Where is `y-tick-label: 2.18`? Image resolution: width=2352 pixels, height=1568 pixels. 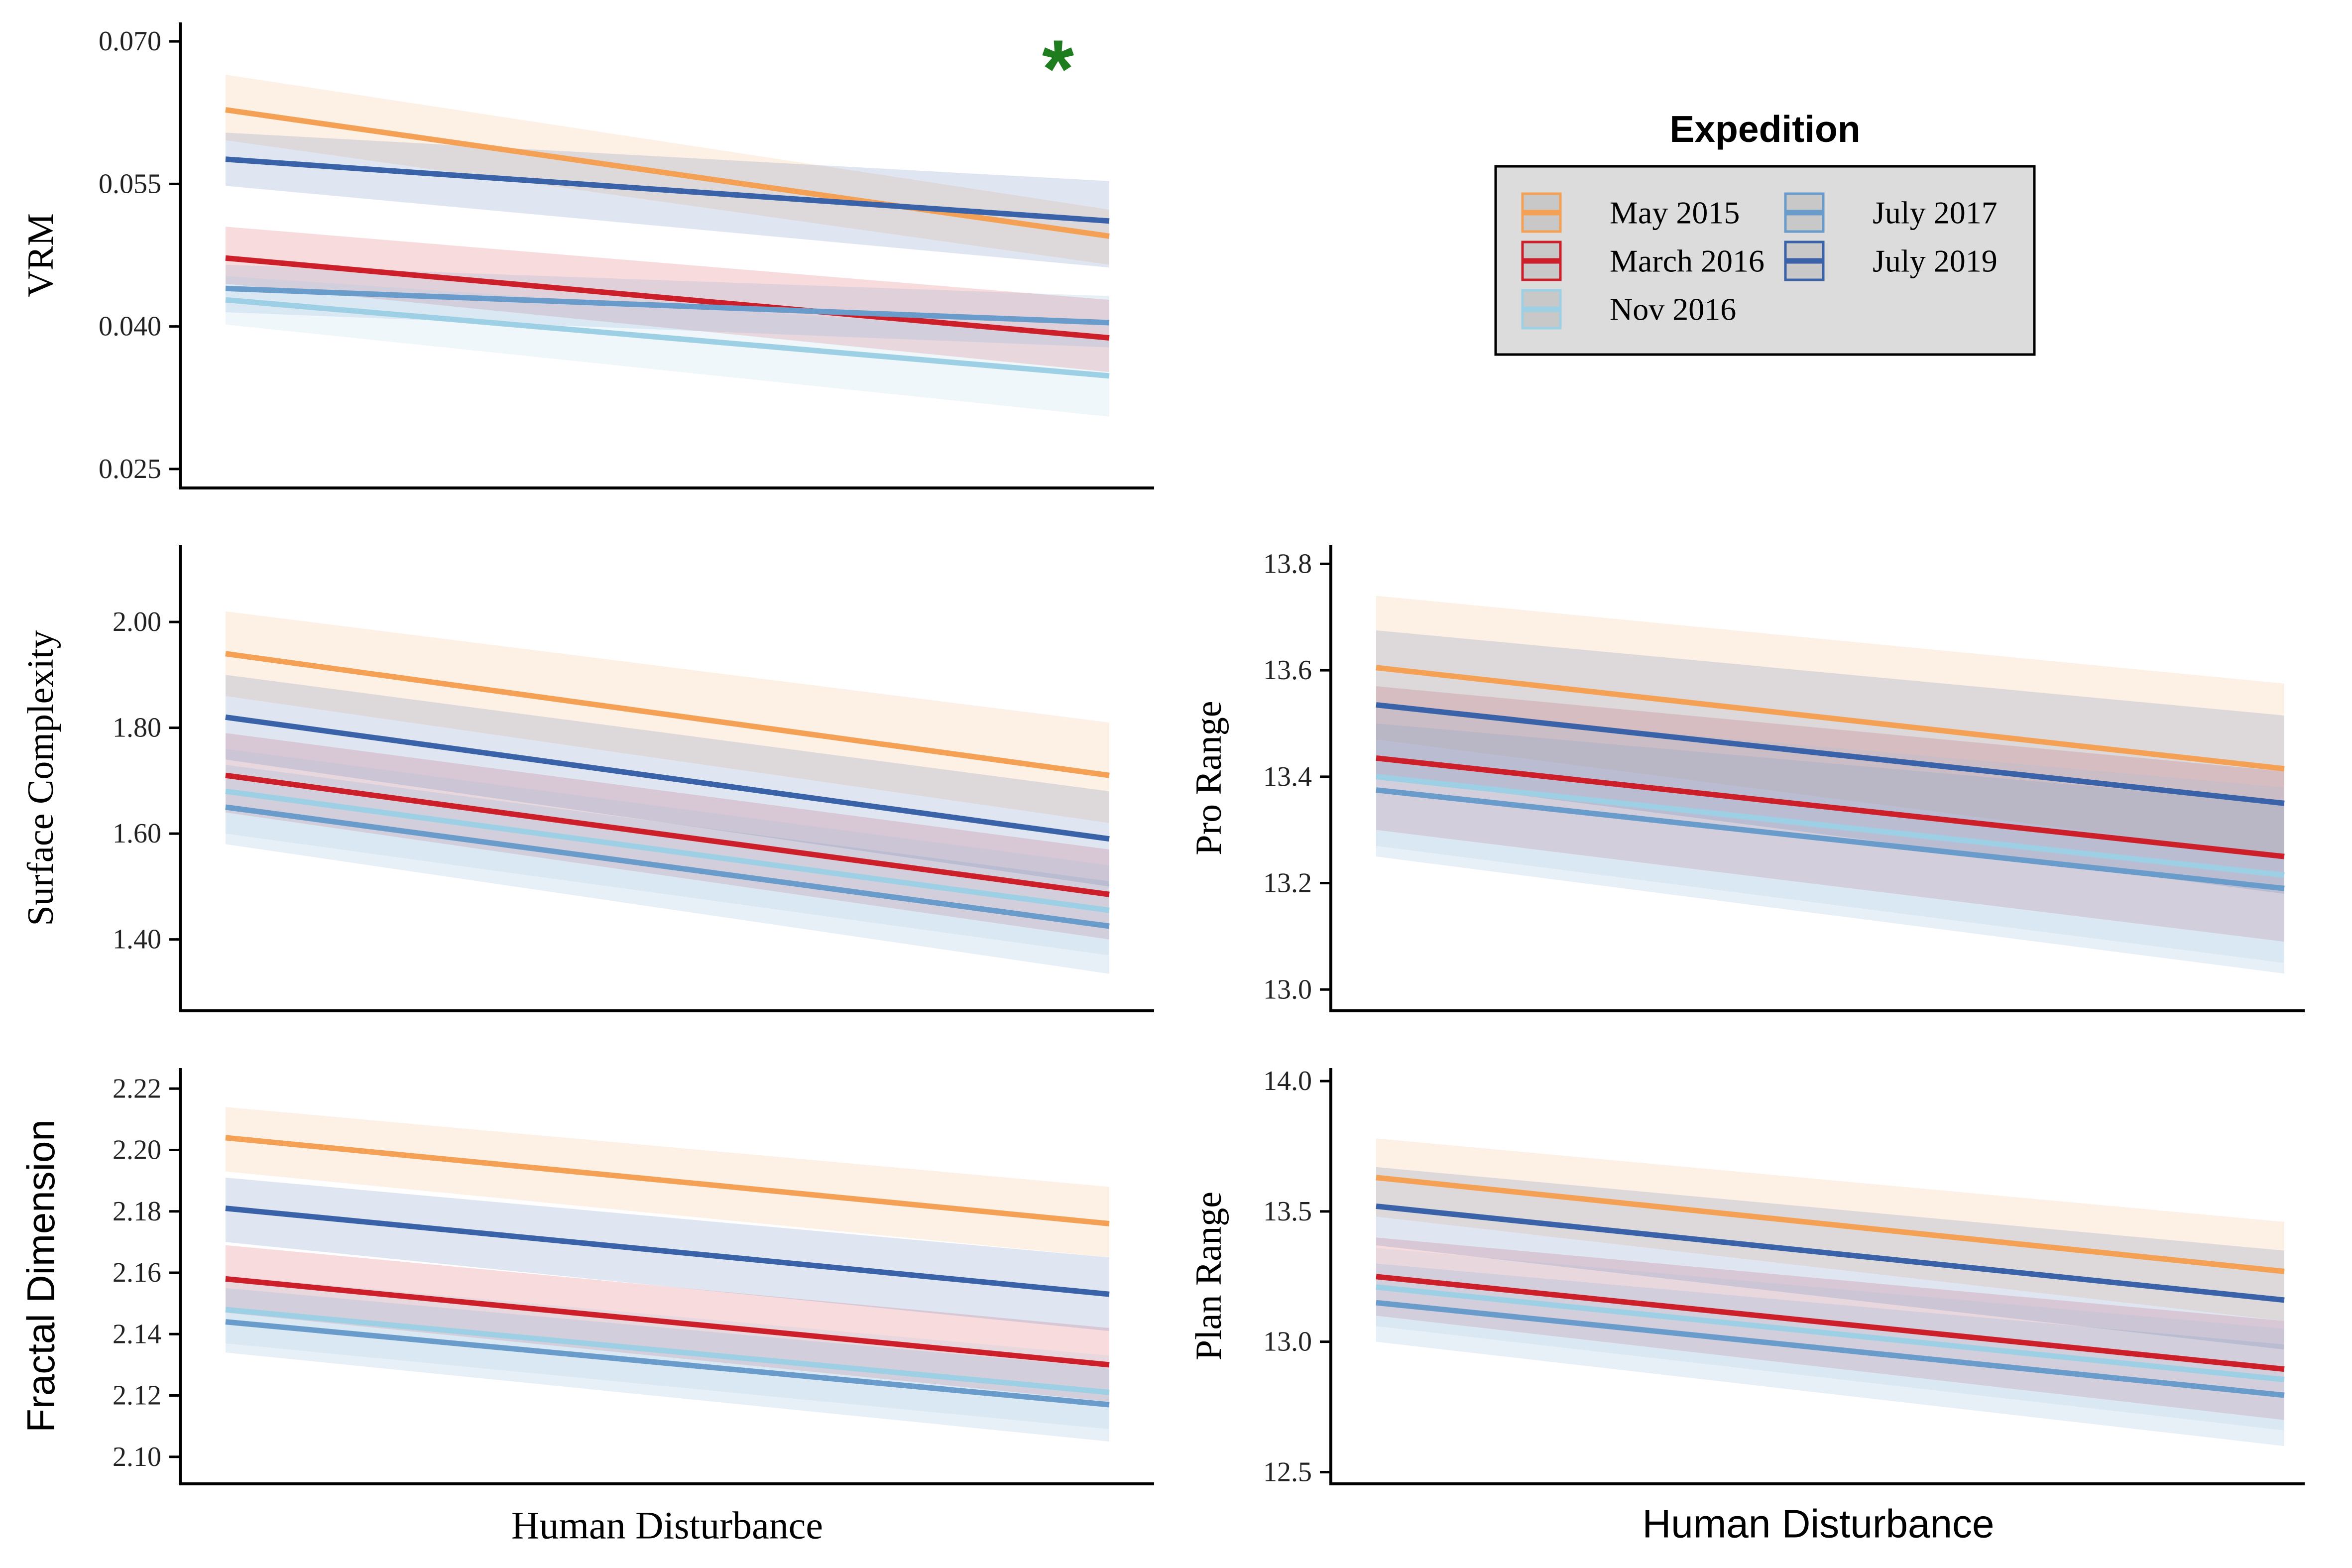
y-tick-label: 2.18 is located at coordinates (137, 1211).